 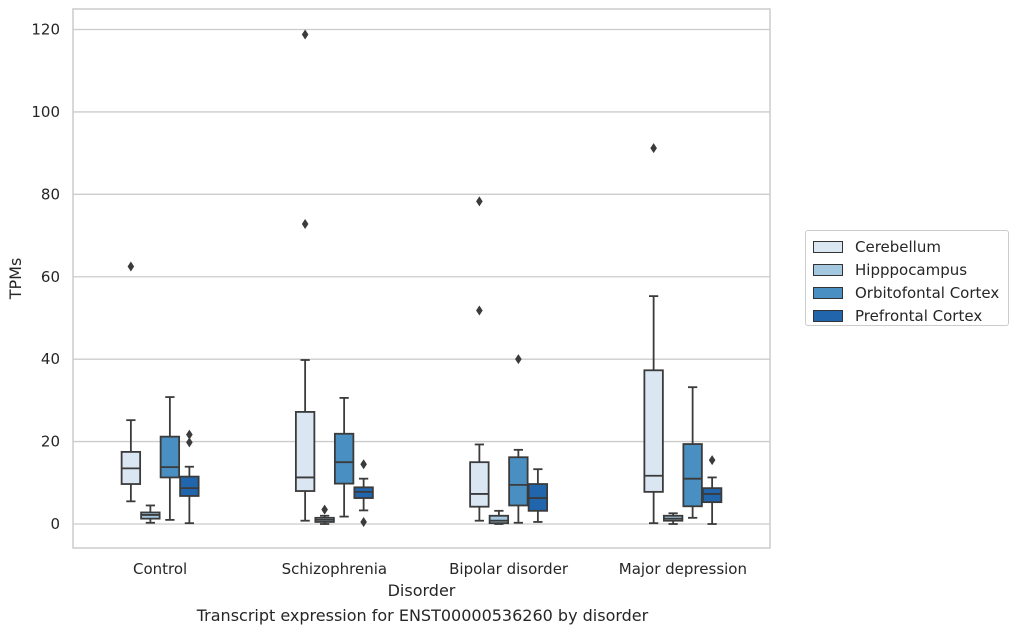 I want to click on x-tick-label: Control, so click(x=160, y=569).